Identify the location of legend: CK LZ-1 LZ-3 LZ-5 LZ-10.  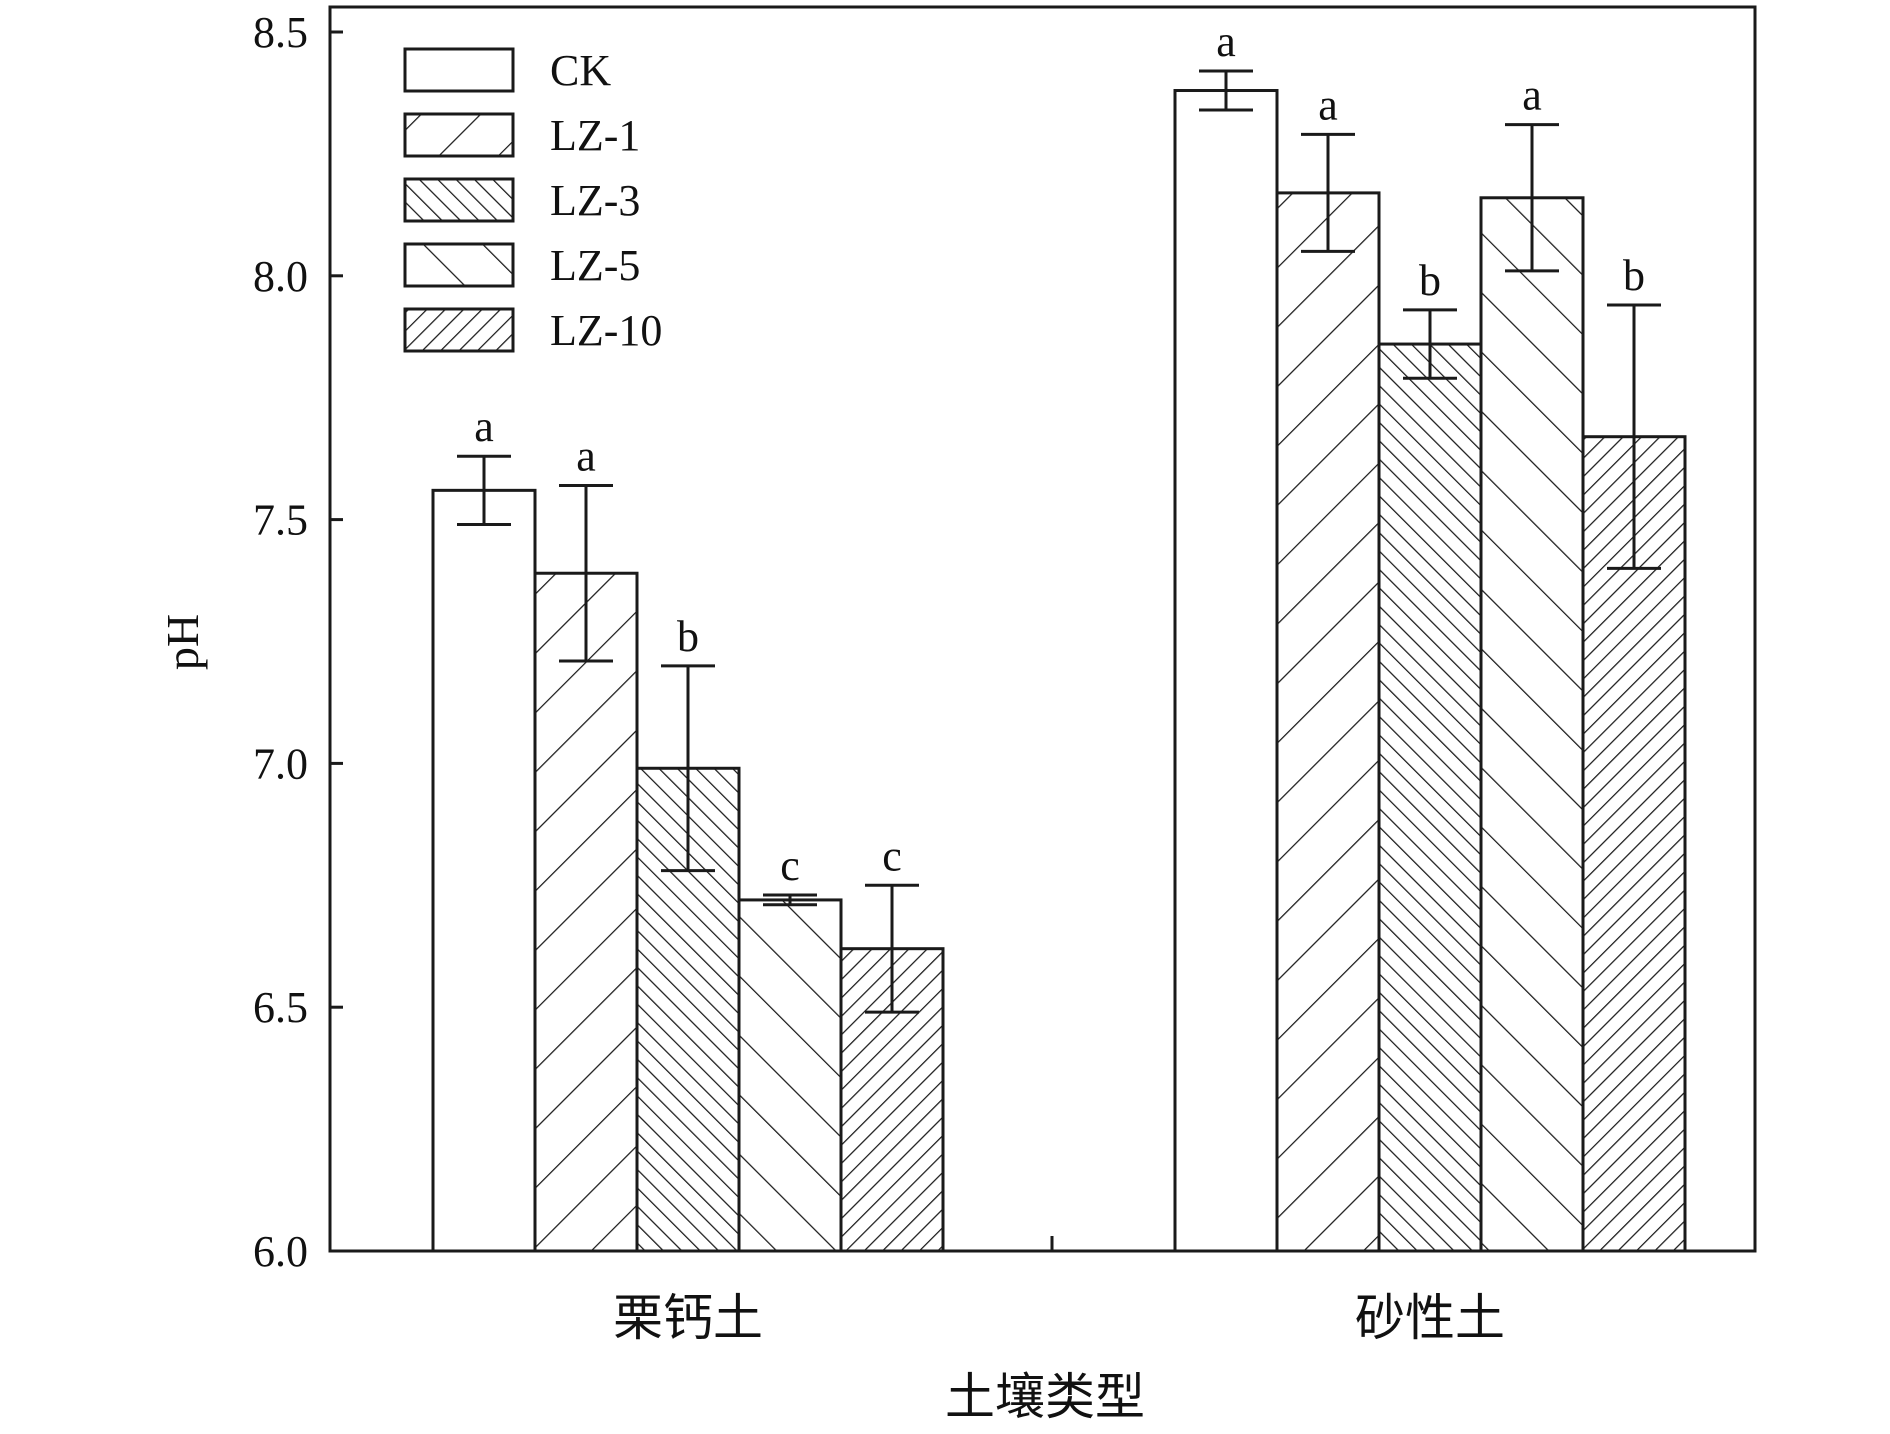
(532, 200).